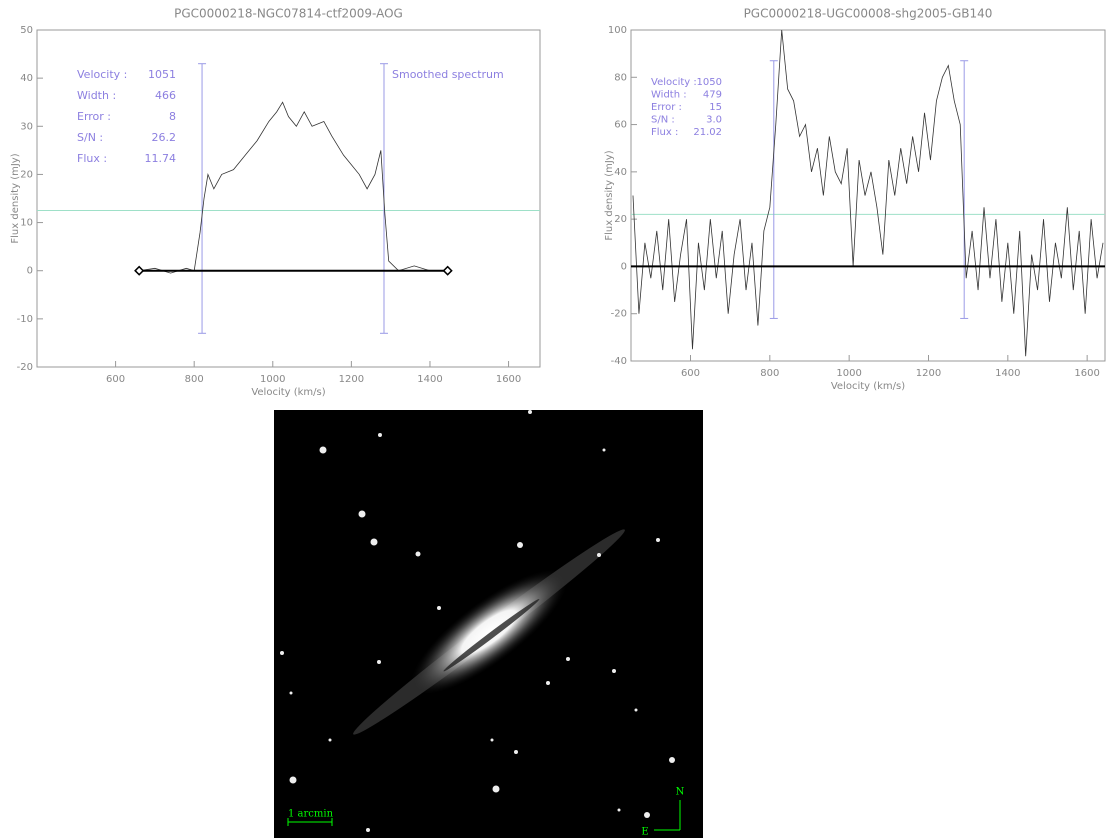 The width and height of the screenshot is (1106, 838). What do you see at coordinates (164, 137) in the screenshot?
I see `stat-value: 26.2` at bounding box center [164, 137].